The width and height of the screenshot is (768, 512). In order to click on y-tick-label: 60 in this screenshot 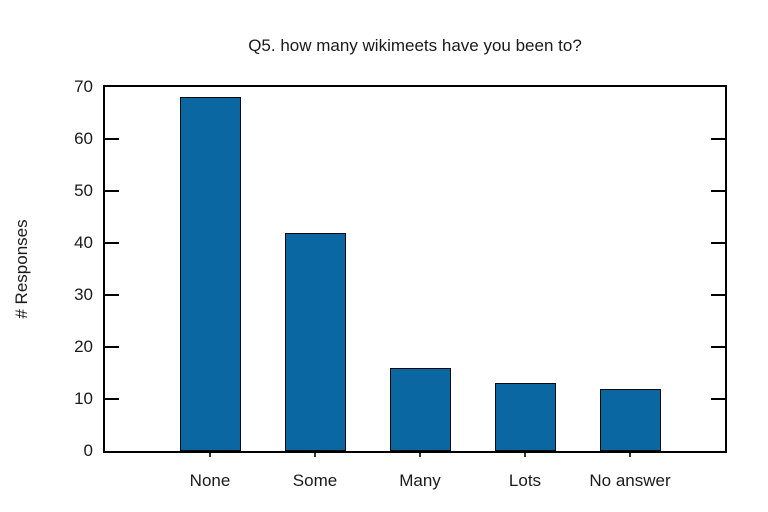, I will do `click(83, 138)`.